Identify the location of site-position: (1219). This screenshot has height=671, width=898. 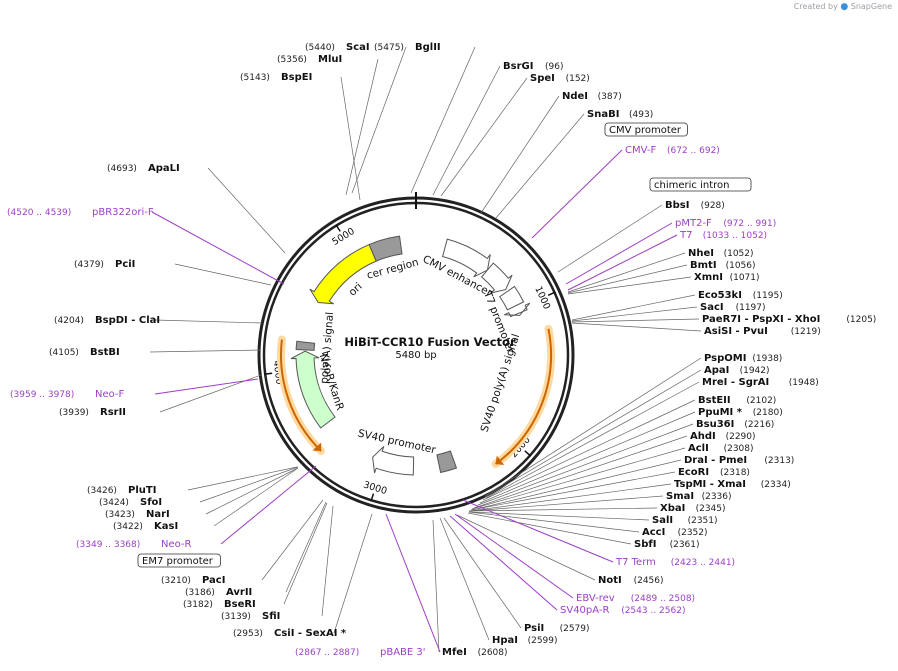
(806, 332).